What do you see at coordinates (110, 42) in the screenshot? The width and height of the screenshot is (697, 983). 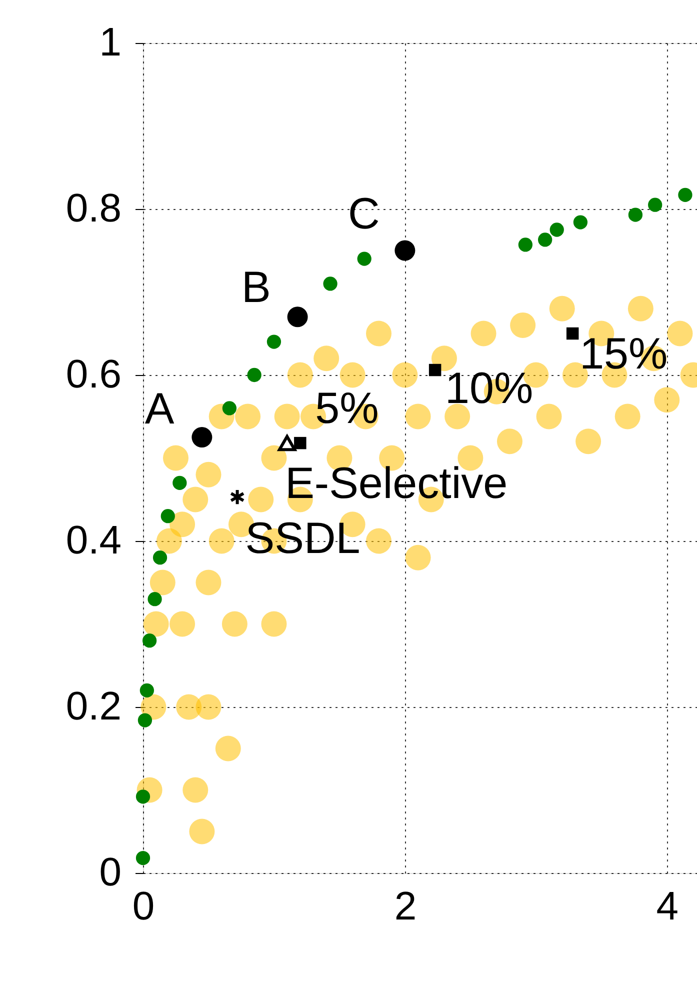 I see `y-tick-label: 1` at bounding box center [110, 42].